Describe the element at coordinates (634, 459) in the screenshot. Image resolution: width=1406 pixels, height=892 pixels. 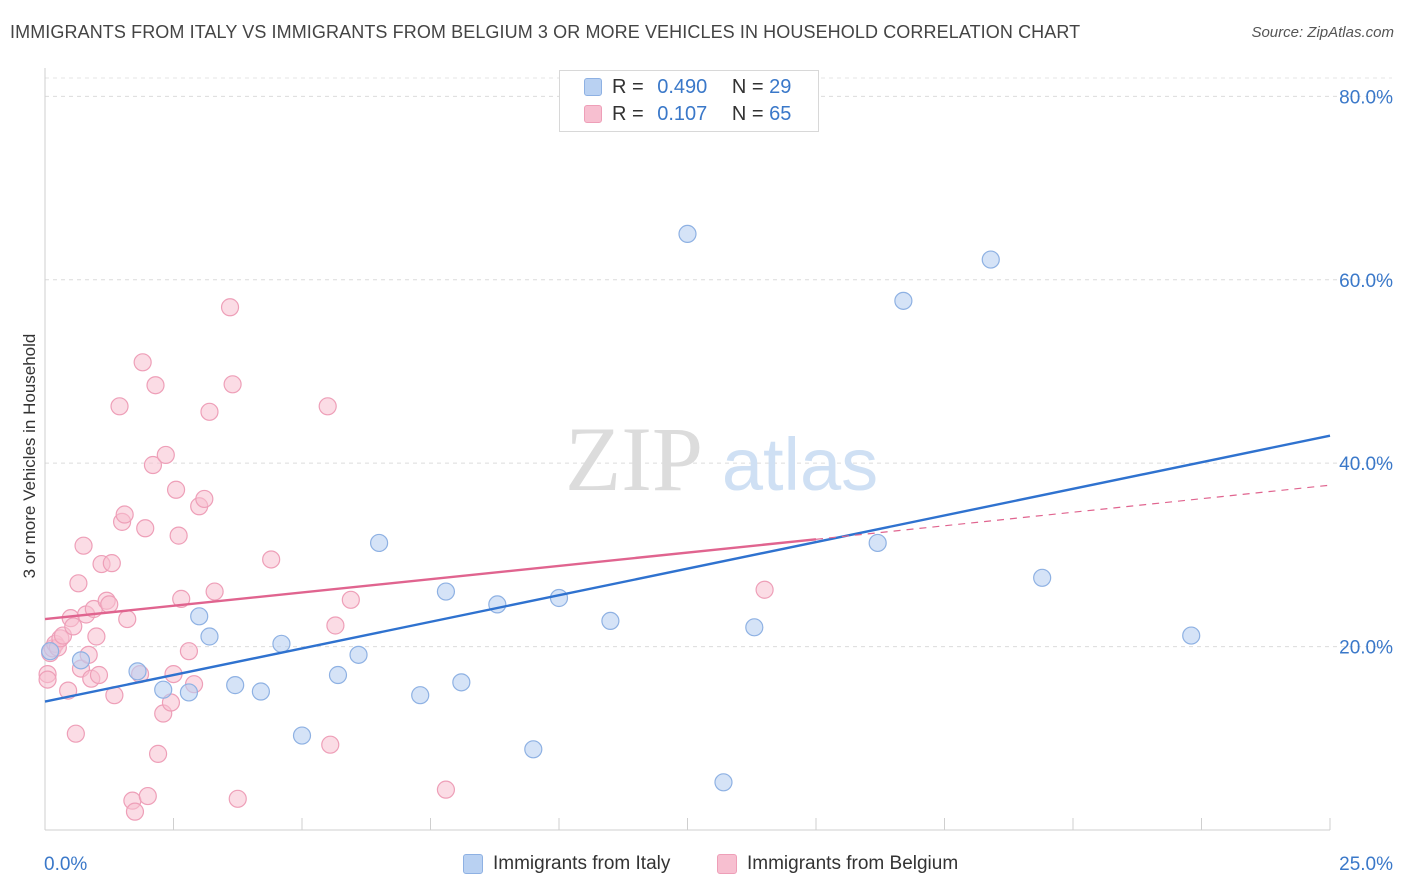
I see `watermark-zip: ZIP` at that location.